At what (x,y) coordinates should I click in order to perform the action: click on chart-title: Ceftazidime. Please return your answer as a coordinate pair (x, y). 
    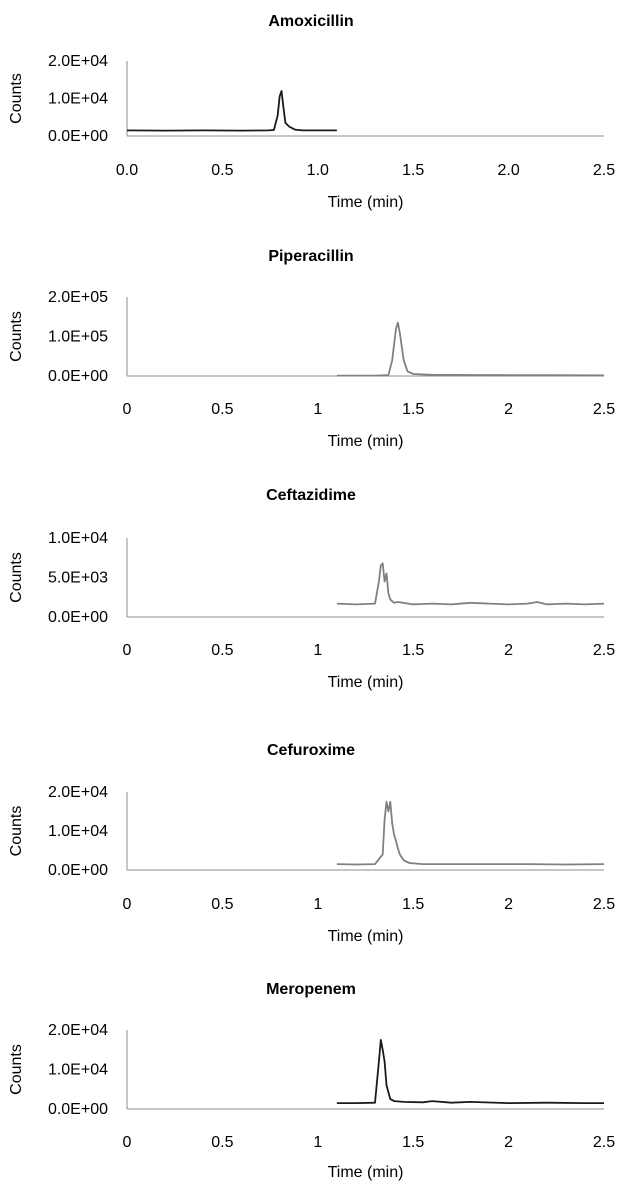
    Looking at the image, I should click on (311, 495).